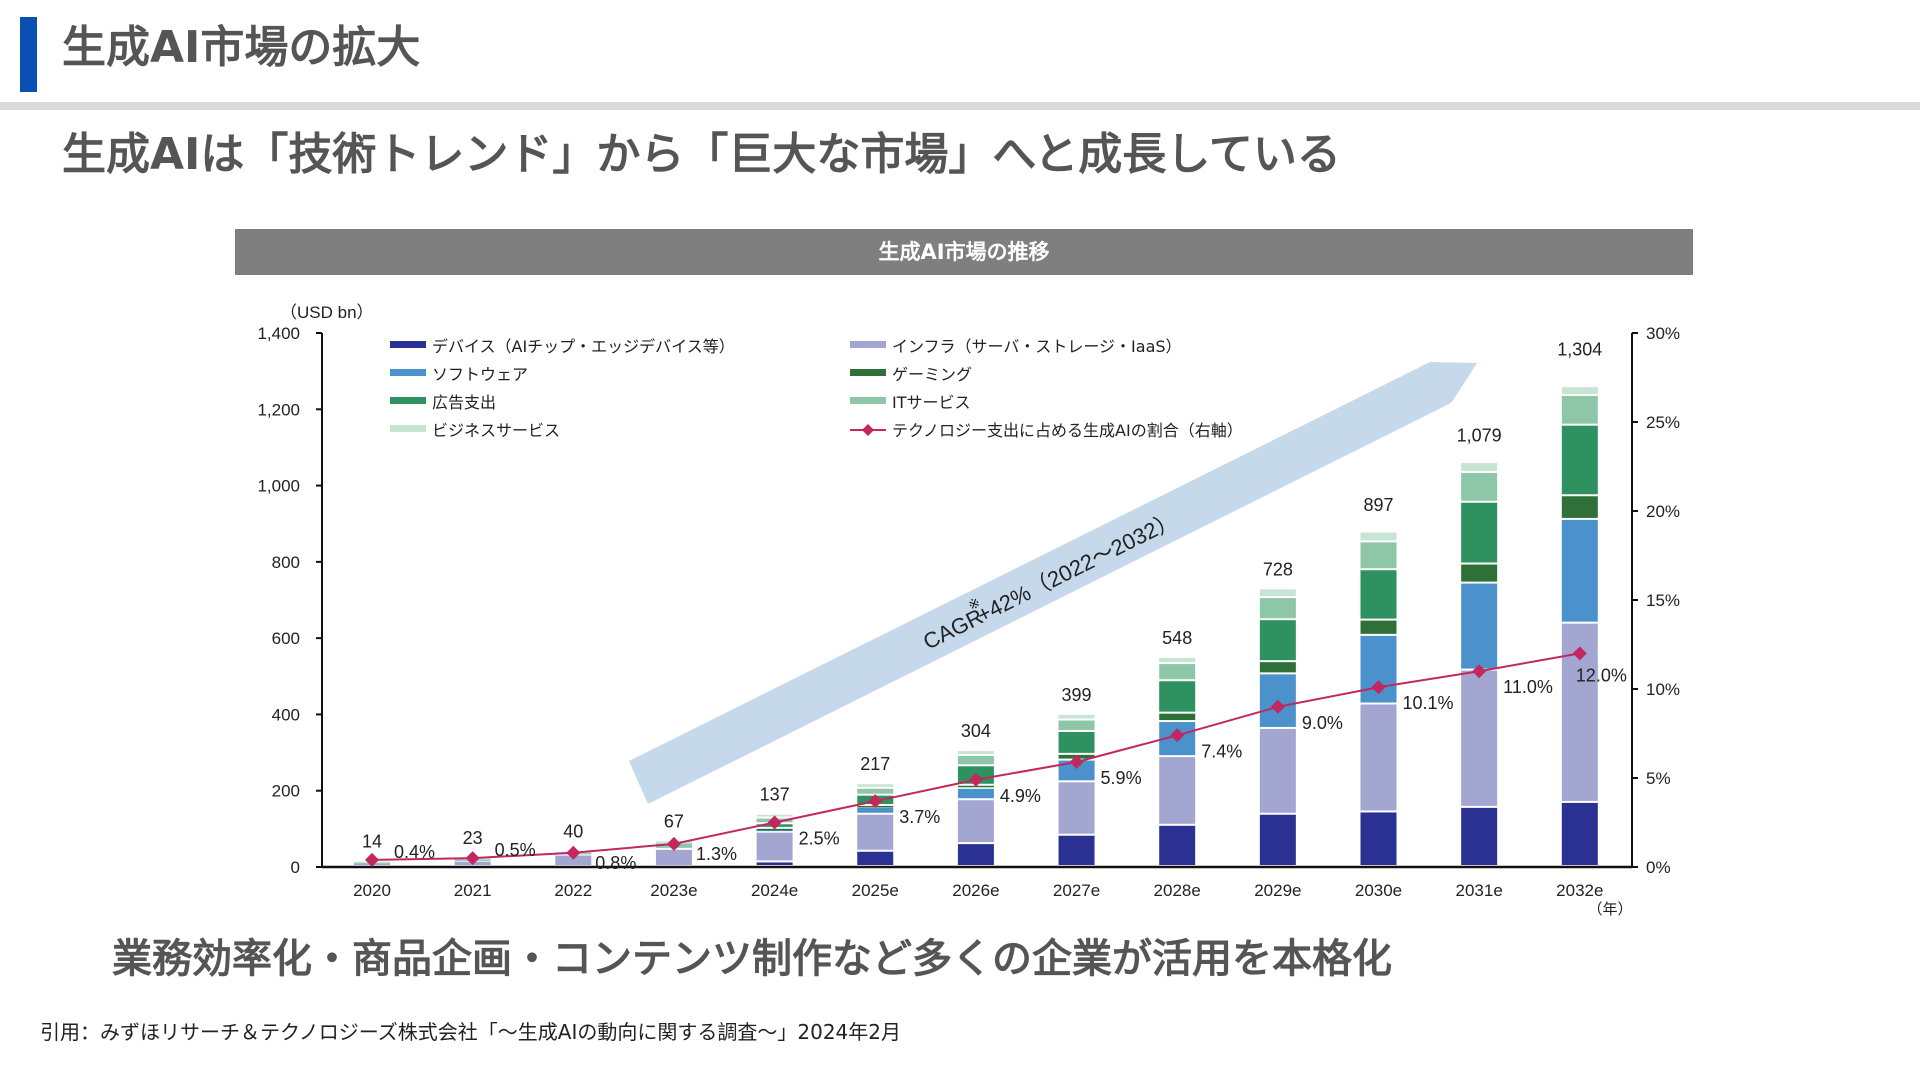 The height and width of the screenshot is (1080, 1920). Describe the element at coordinates (615, 863) in the screenshot. I see `share-value-label: 0.8%` at that location.